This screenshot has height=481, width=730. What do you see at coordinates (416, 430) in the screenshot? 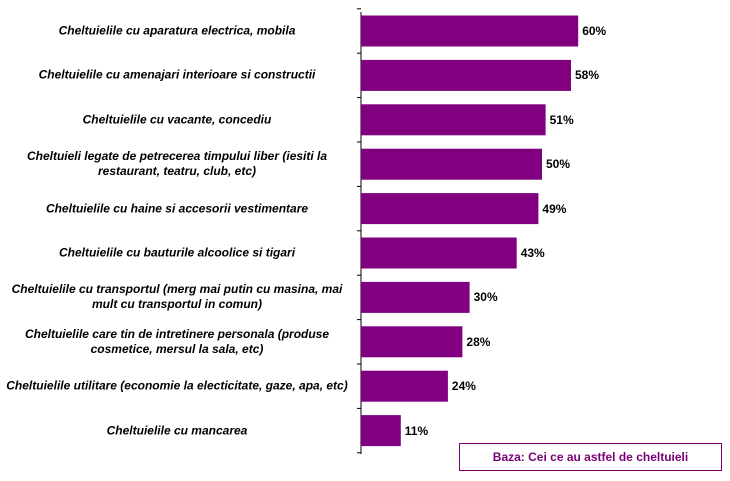
I see `value-label-9: 11%` at bounding box center [416, 430].